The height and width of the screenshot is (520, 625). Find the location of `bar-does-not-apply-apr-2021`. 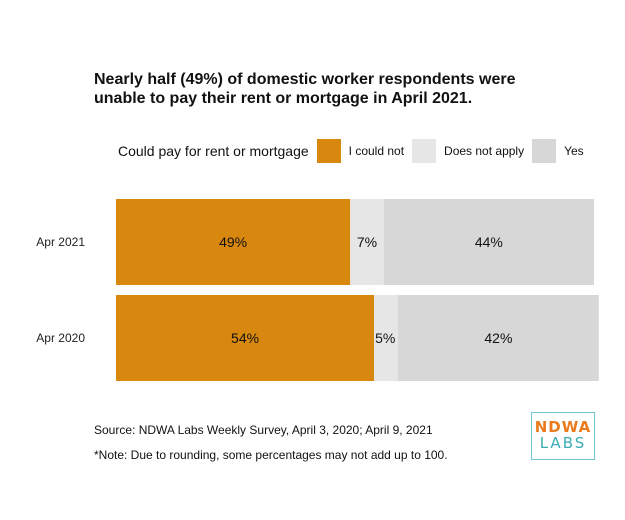

bar-does-not-apply-apr-2021 is located at coordinates (367, 242).